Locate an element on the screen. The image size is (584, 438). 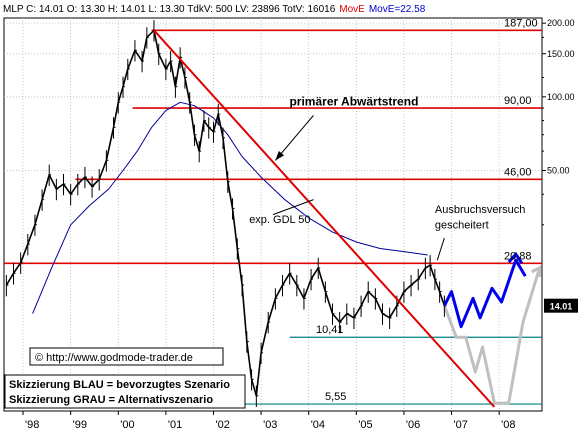
copyright-box is located at coordinates (126, 356).